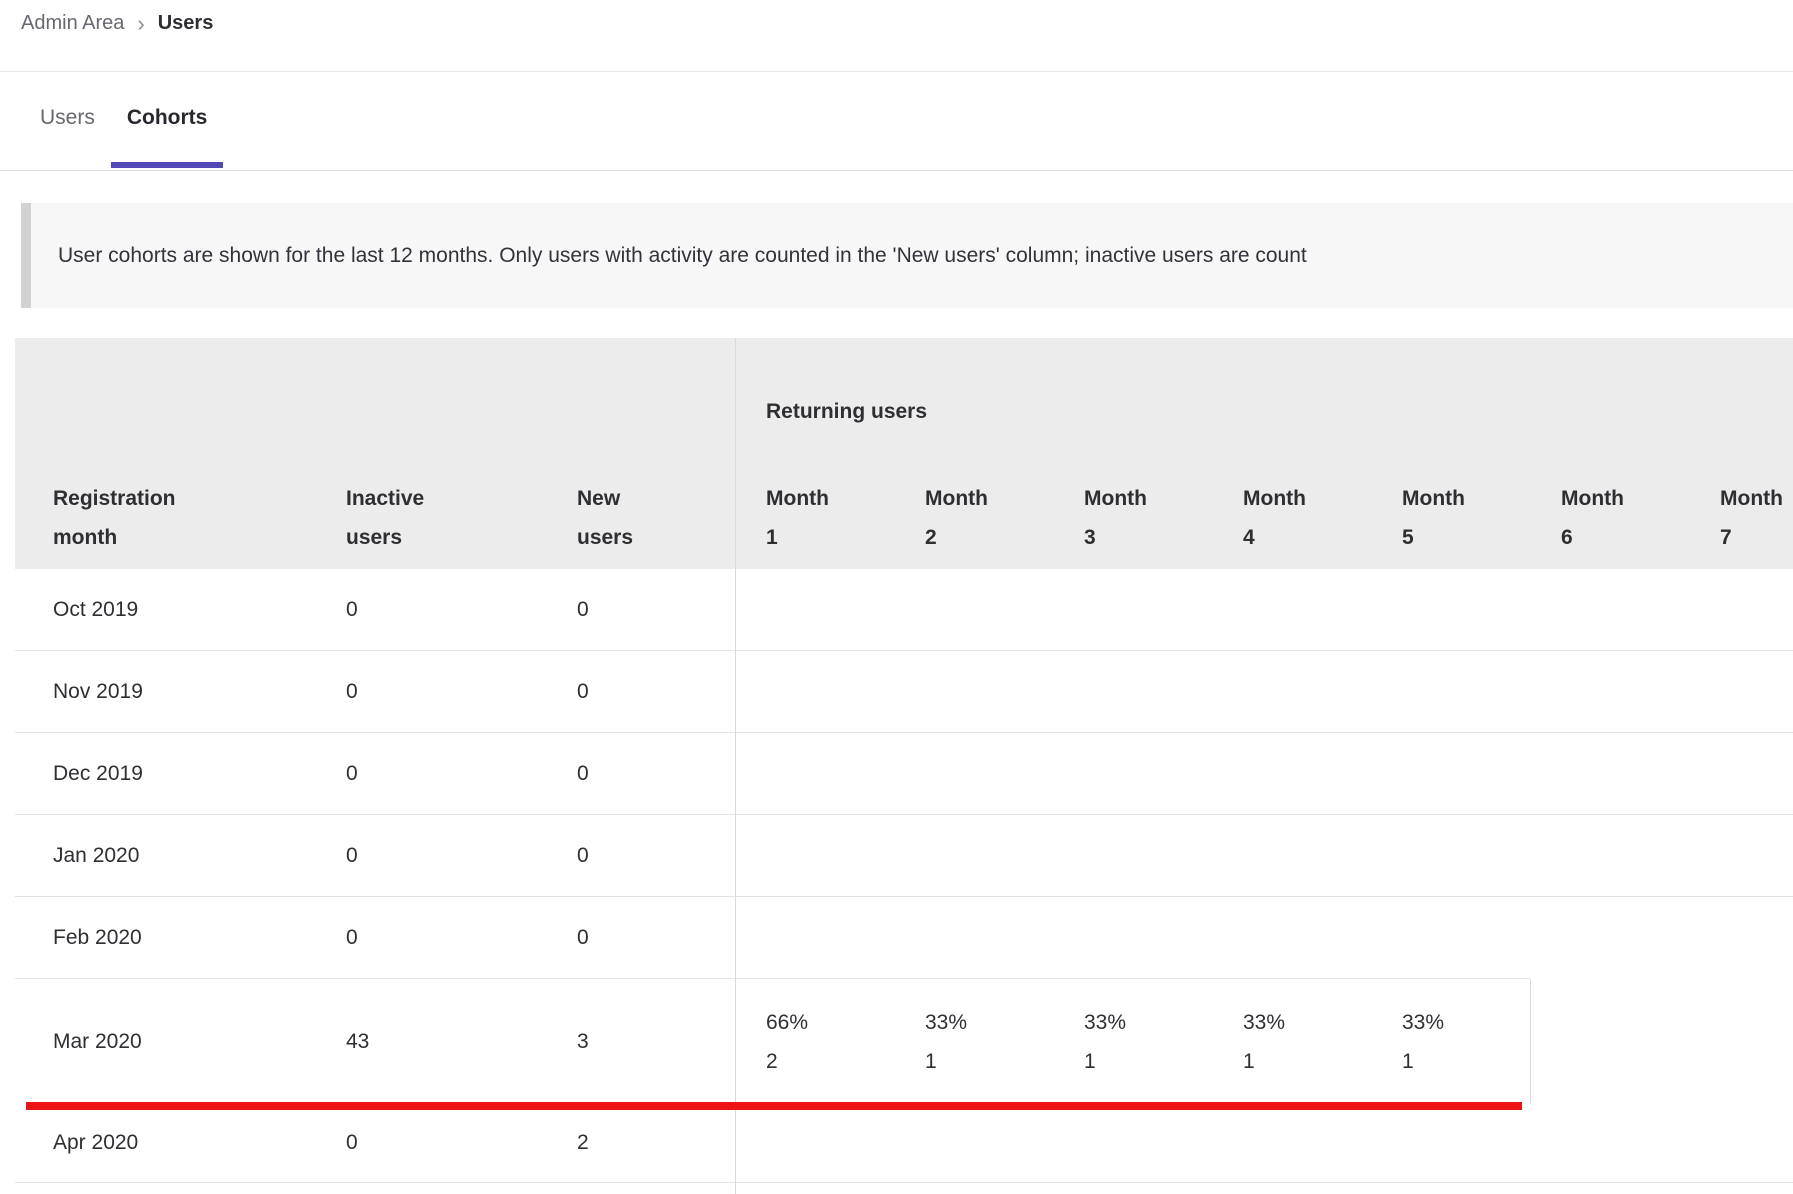  I want to click on registration-month-cell: Mar 2020, so click(97, 1041).